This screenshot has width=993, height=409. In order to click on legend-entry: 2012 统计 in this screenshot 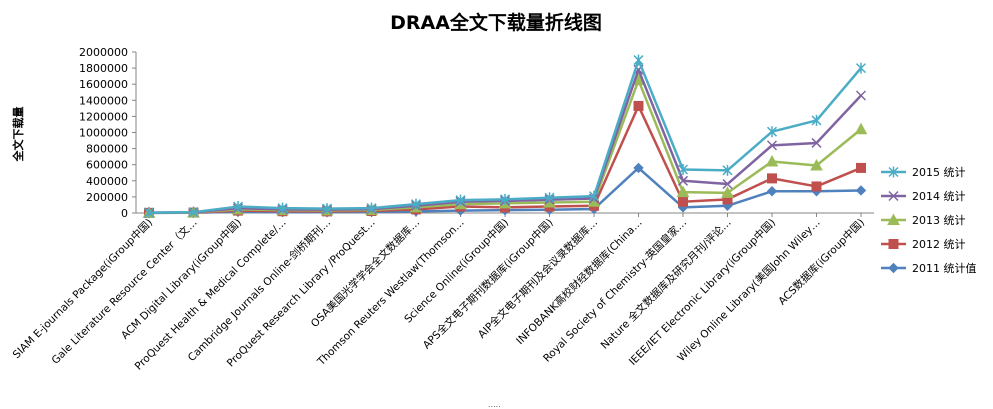, I will do `click(923, 244)`.